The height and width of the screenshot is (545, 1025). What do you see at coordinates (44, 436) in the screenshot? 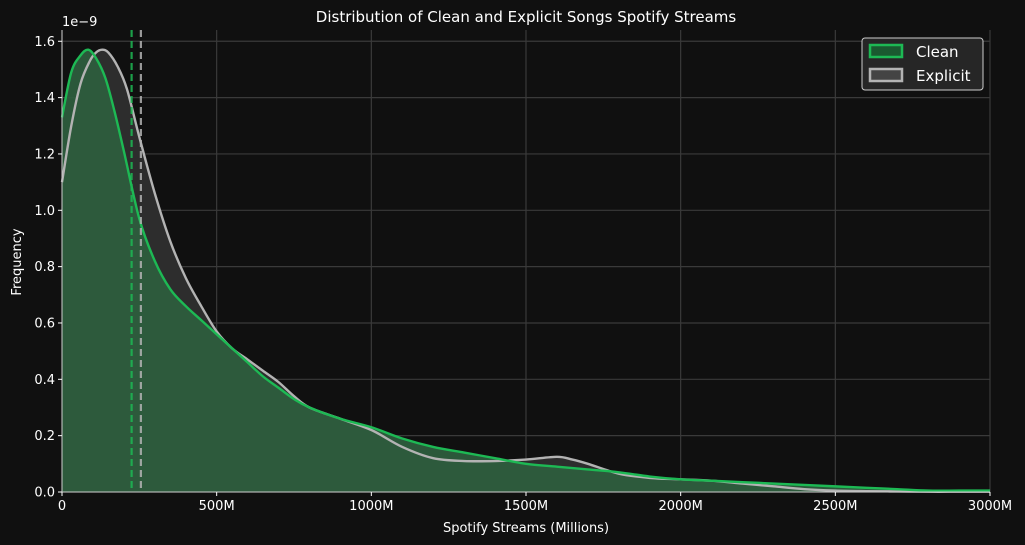
I see `y-tick-label-1: 0.2` at bounding box center [44, 436].